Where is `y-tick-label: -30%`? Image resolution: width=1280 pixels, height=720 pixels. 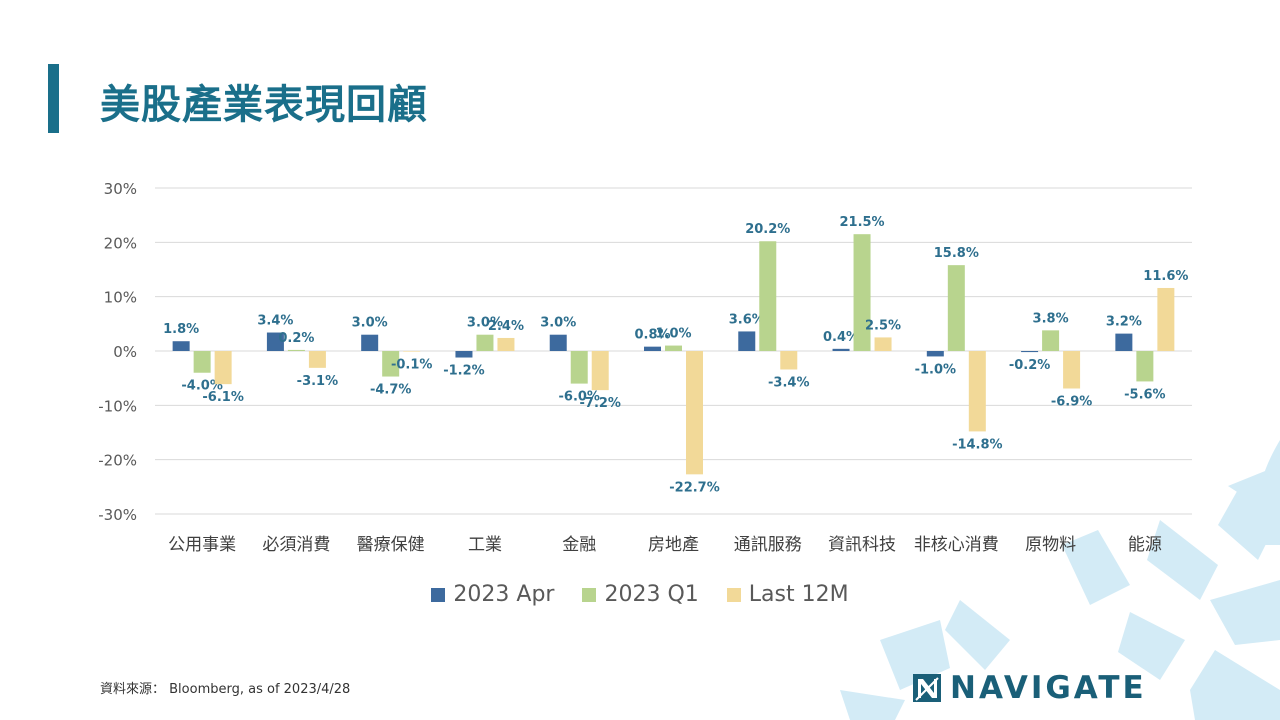
y-tick-label: -30% is located at coordinates (117, 515).